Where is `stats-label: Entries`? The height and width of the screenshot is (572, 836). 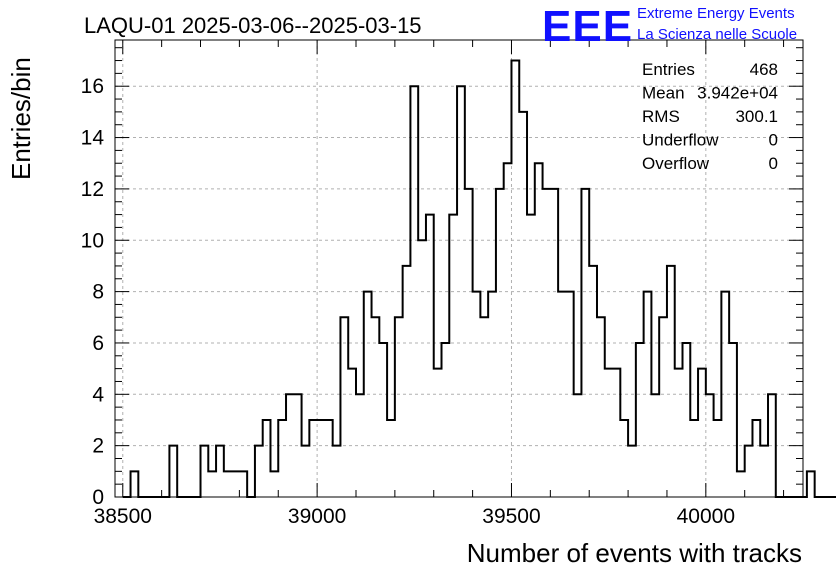
stats-label: Entries is located at coordinates (668, 69).